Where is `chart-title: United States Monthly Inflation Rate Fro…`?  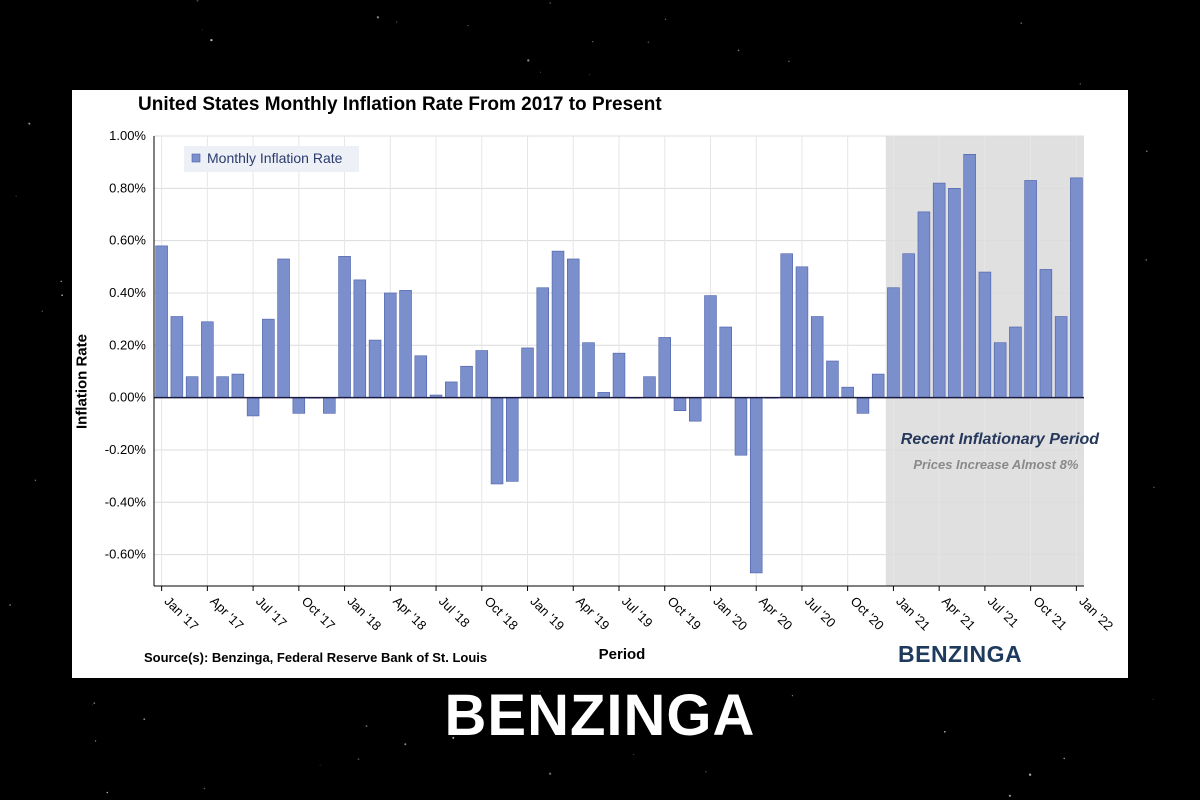 chart-title: United States Monthly Inflation Rate Fro… is located at coordinates (400, 104).